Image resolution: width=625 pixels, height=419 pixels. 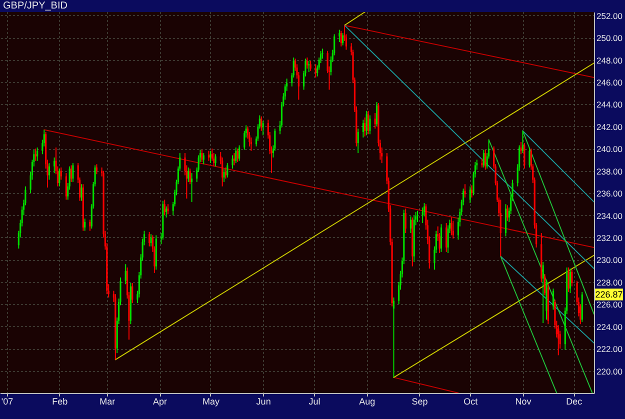 I want to click on y-tick-label: 220.00, so click(x=609, y=371).